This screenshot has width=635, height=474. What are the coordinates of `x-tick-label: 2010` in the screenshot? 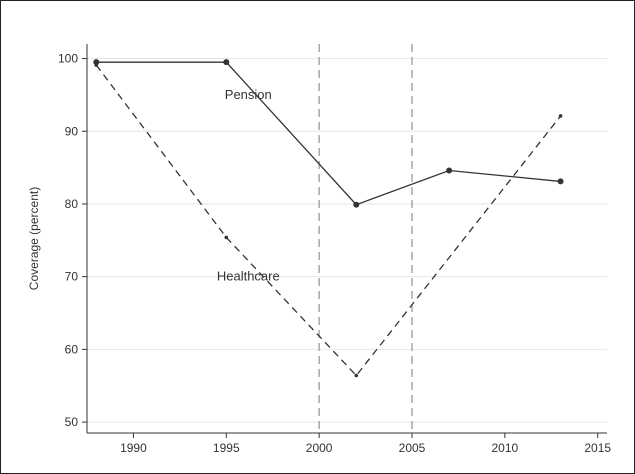 It's located at (505, 448).